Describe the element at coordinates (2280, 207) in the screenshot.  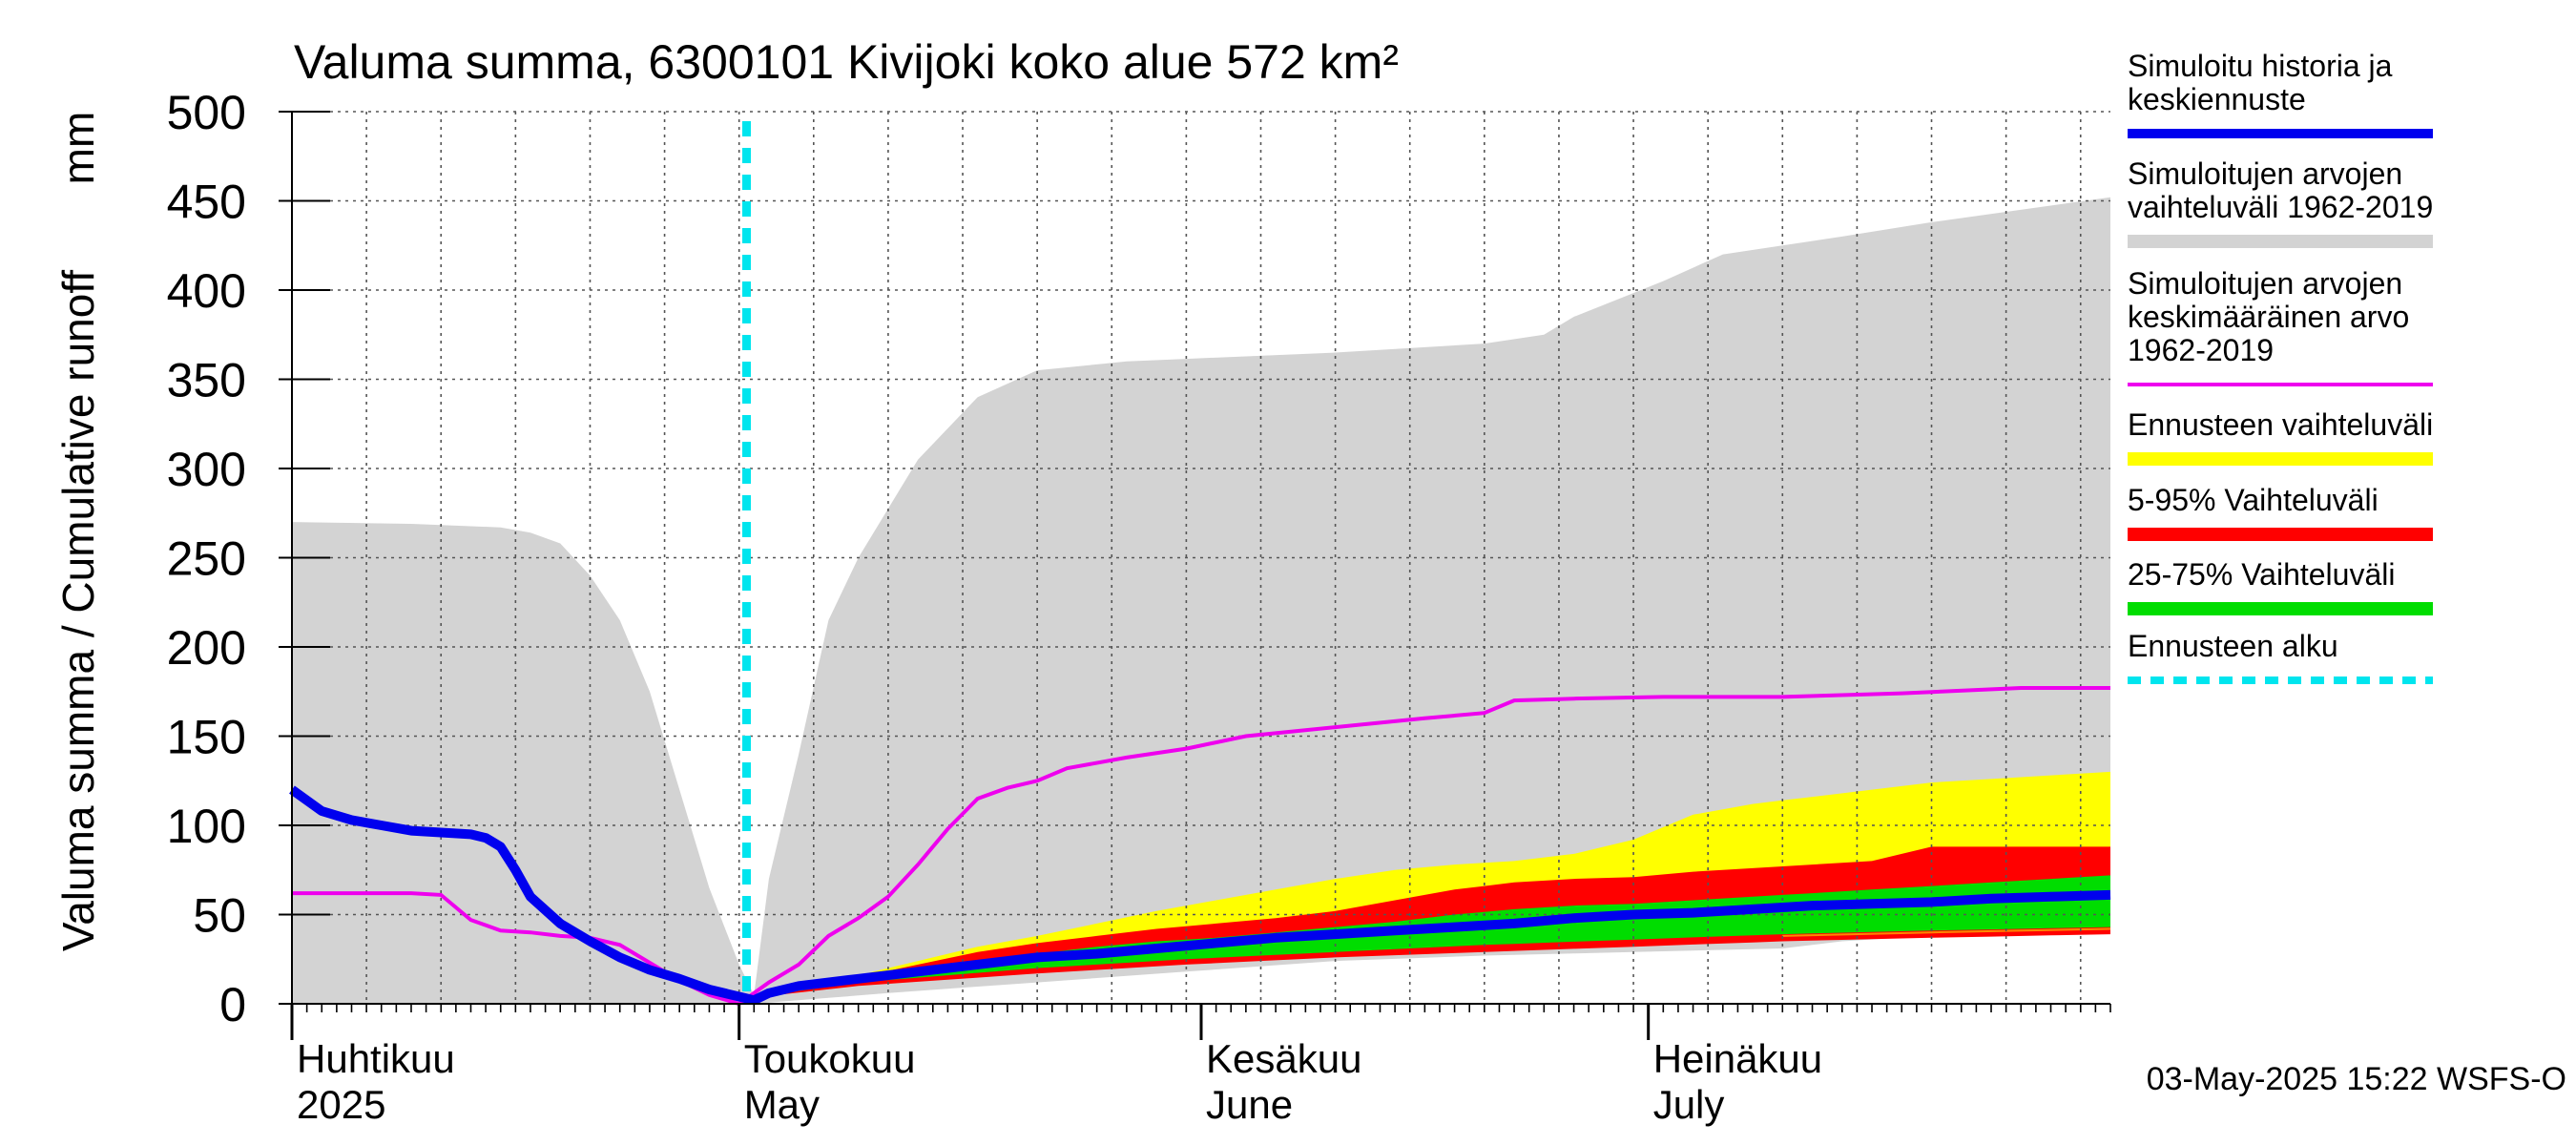
I see `legend-label: vaihteluväli 1962-2019` at that location.